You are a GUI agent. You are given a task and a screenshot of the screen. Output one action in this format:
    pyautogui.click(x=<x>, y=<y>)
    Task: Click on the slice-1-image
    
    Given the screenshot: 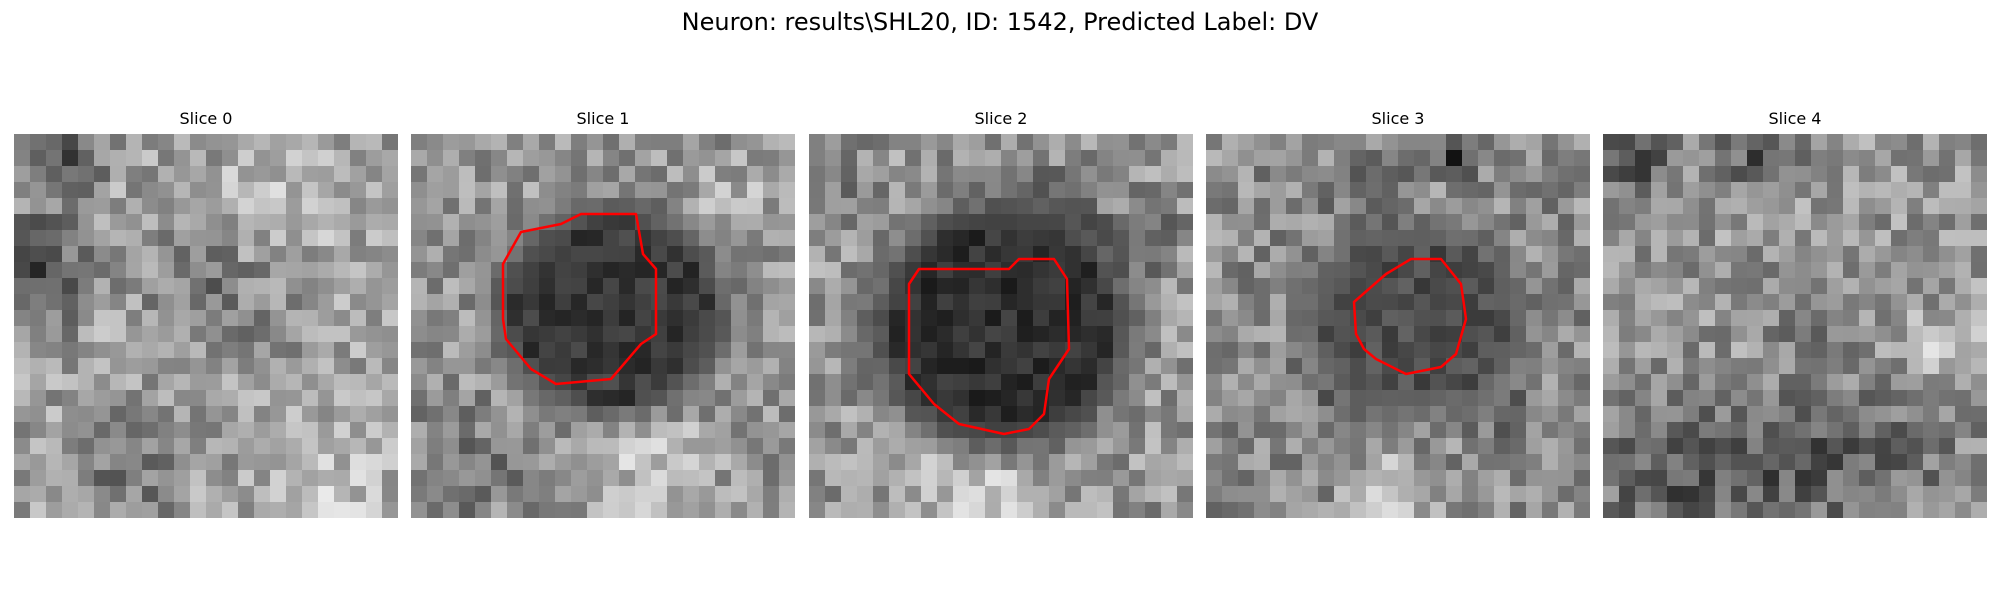 What is the action you would take?
    pyautogui.click(x=603, y=326)
    